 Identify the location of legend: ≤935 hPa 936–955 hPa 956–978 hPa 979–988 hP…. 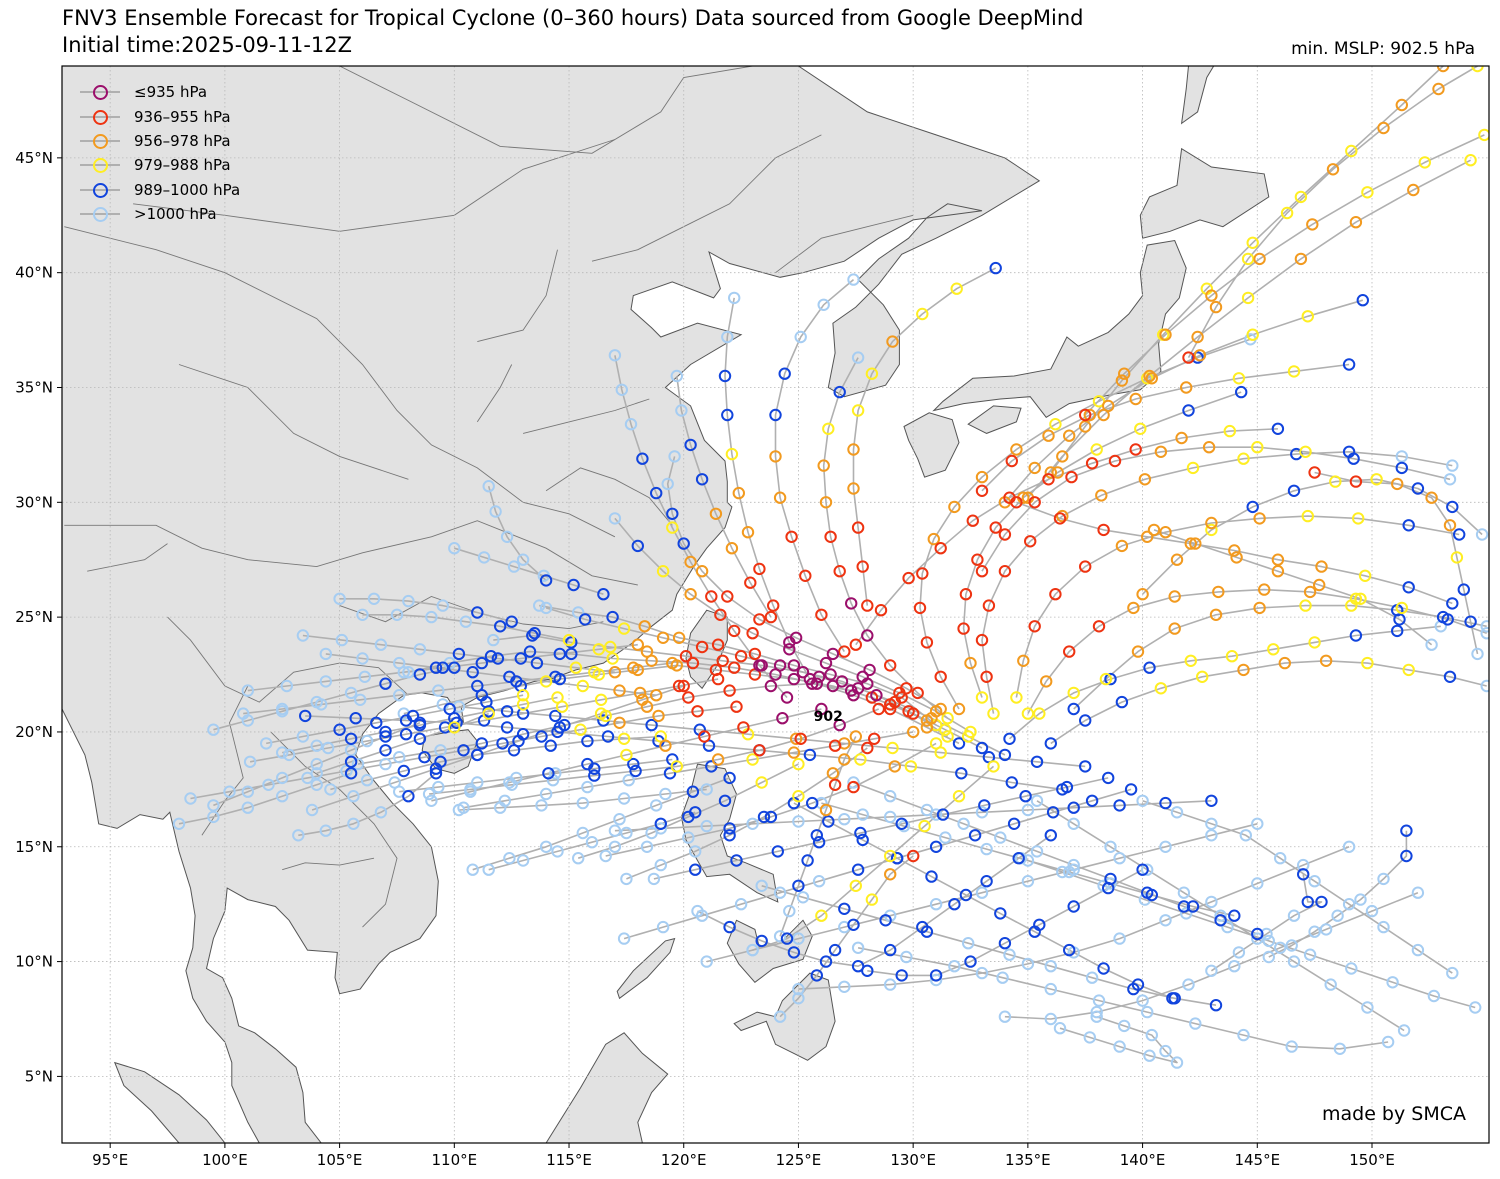
(158, 153).